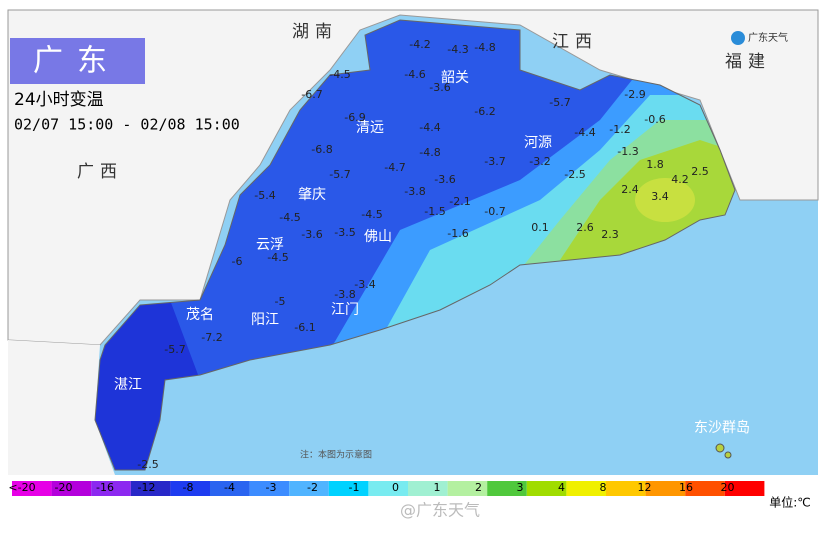  What do you see at coordinates (440, 510) in the screenshot?
I see `watermark: @广东天气` at bounding box center [440, 510].